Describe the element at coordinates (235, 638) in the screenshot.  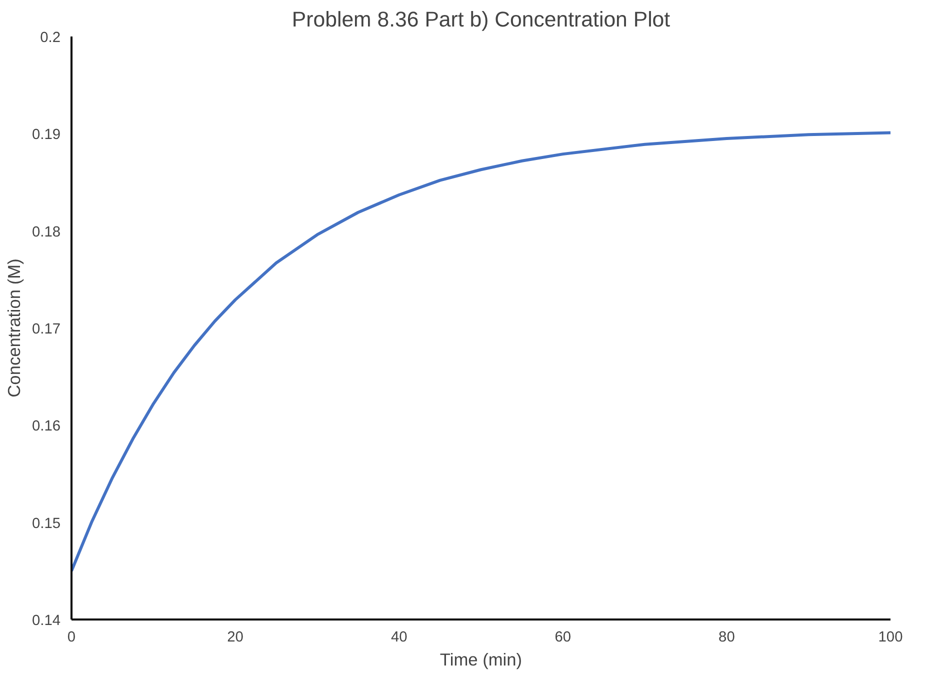
I see `x-tick-label: 20` at that location.